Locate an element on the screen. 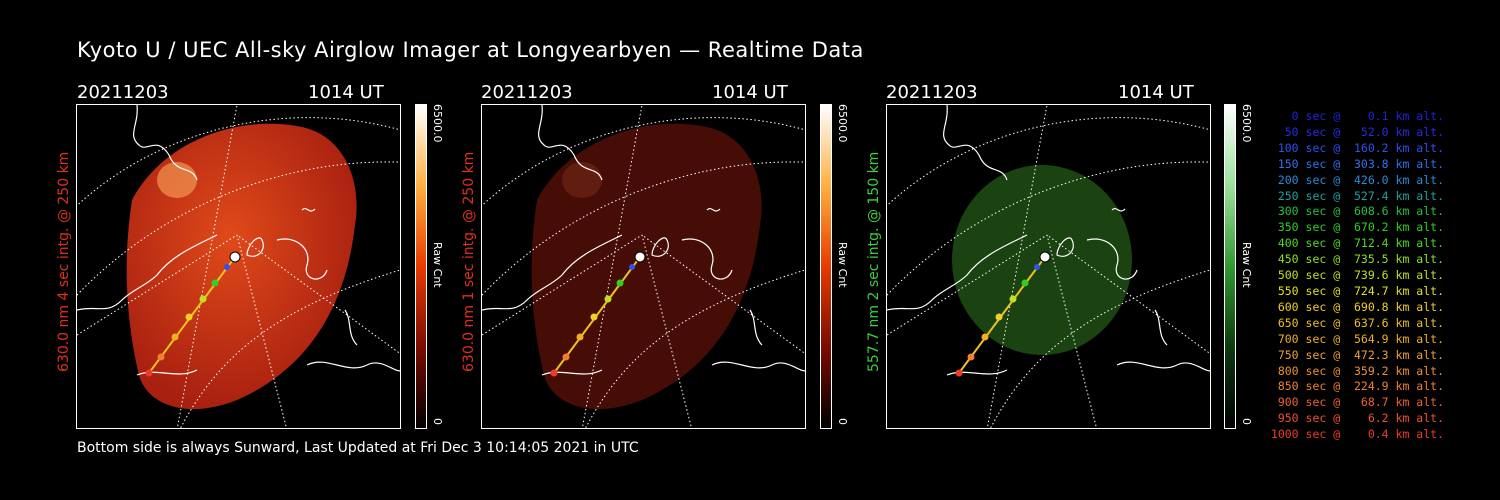  legend-item: 750 sec @ 472.3 km alt. is located at coordinates (1357, 354).